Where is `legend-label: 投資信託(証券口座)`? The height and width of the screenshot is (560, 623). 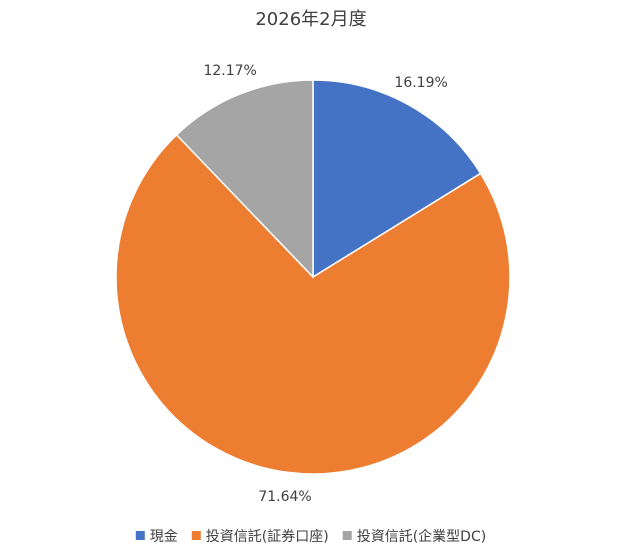 legend-label: 投資信託(証券口座) is located at coordinates (267, 537).